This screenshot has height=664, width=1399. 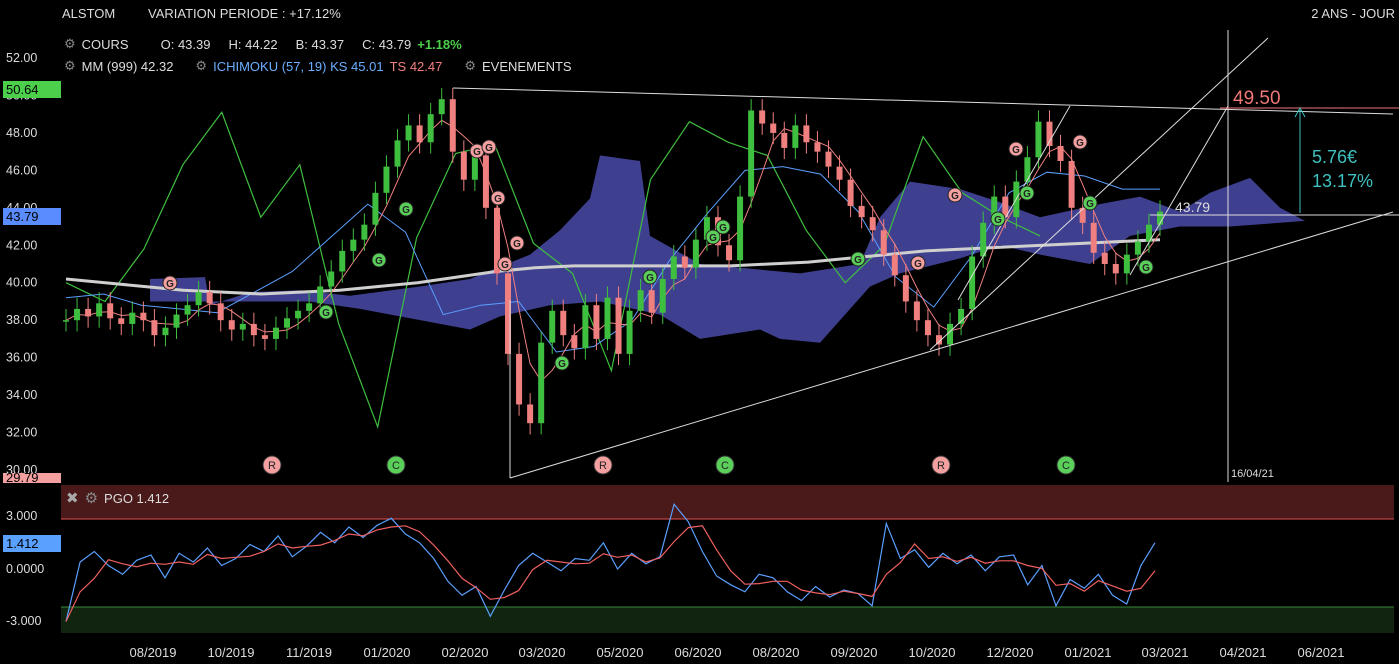 I want to click on period-selector: 2 ANS - JOUR, so click(x=1353, y=13).